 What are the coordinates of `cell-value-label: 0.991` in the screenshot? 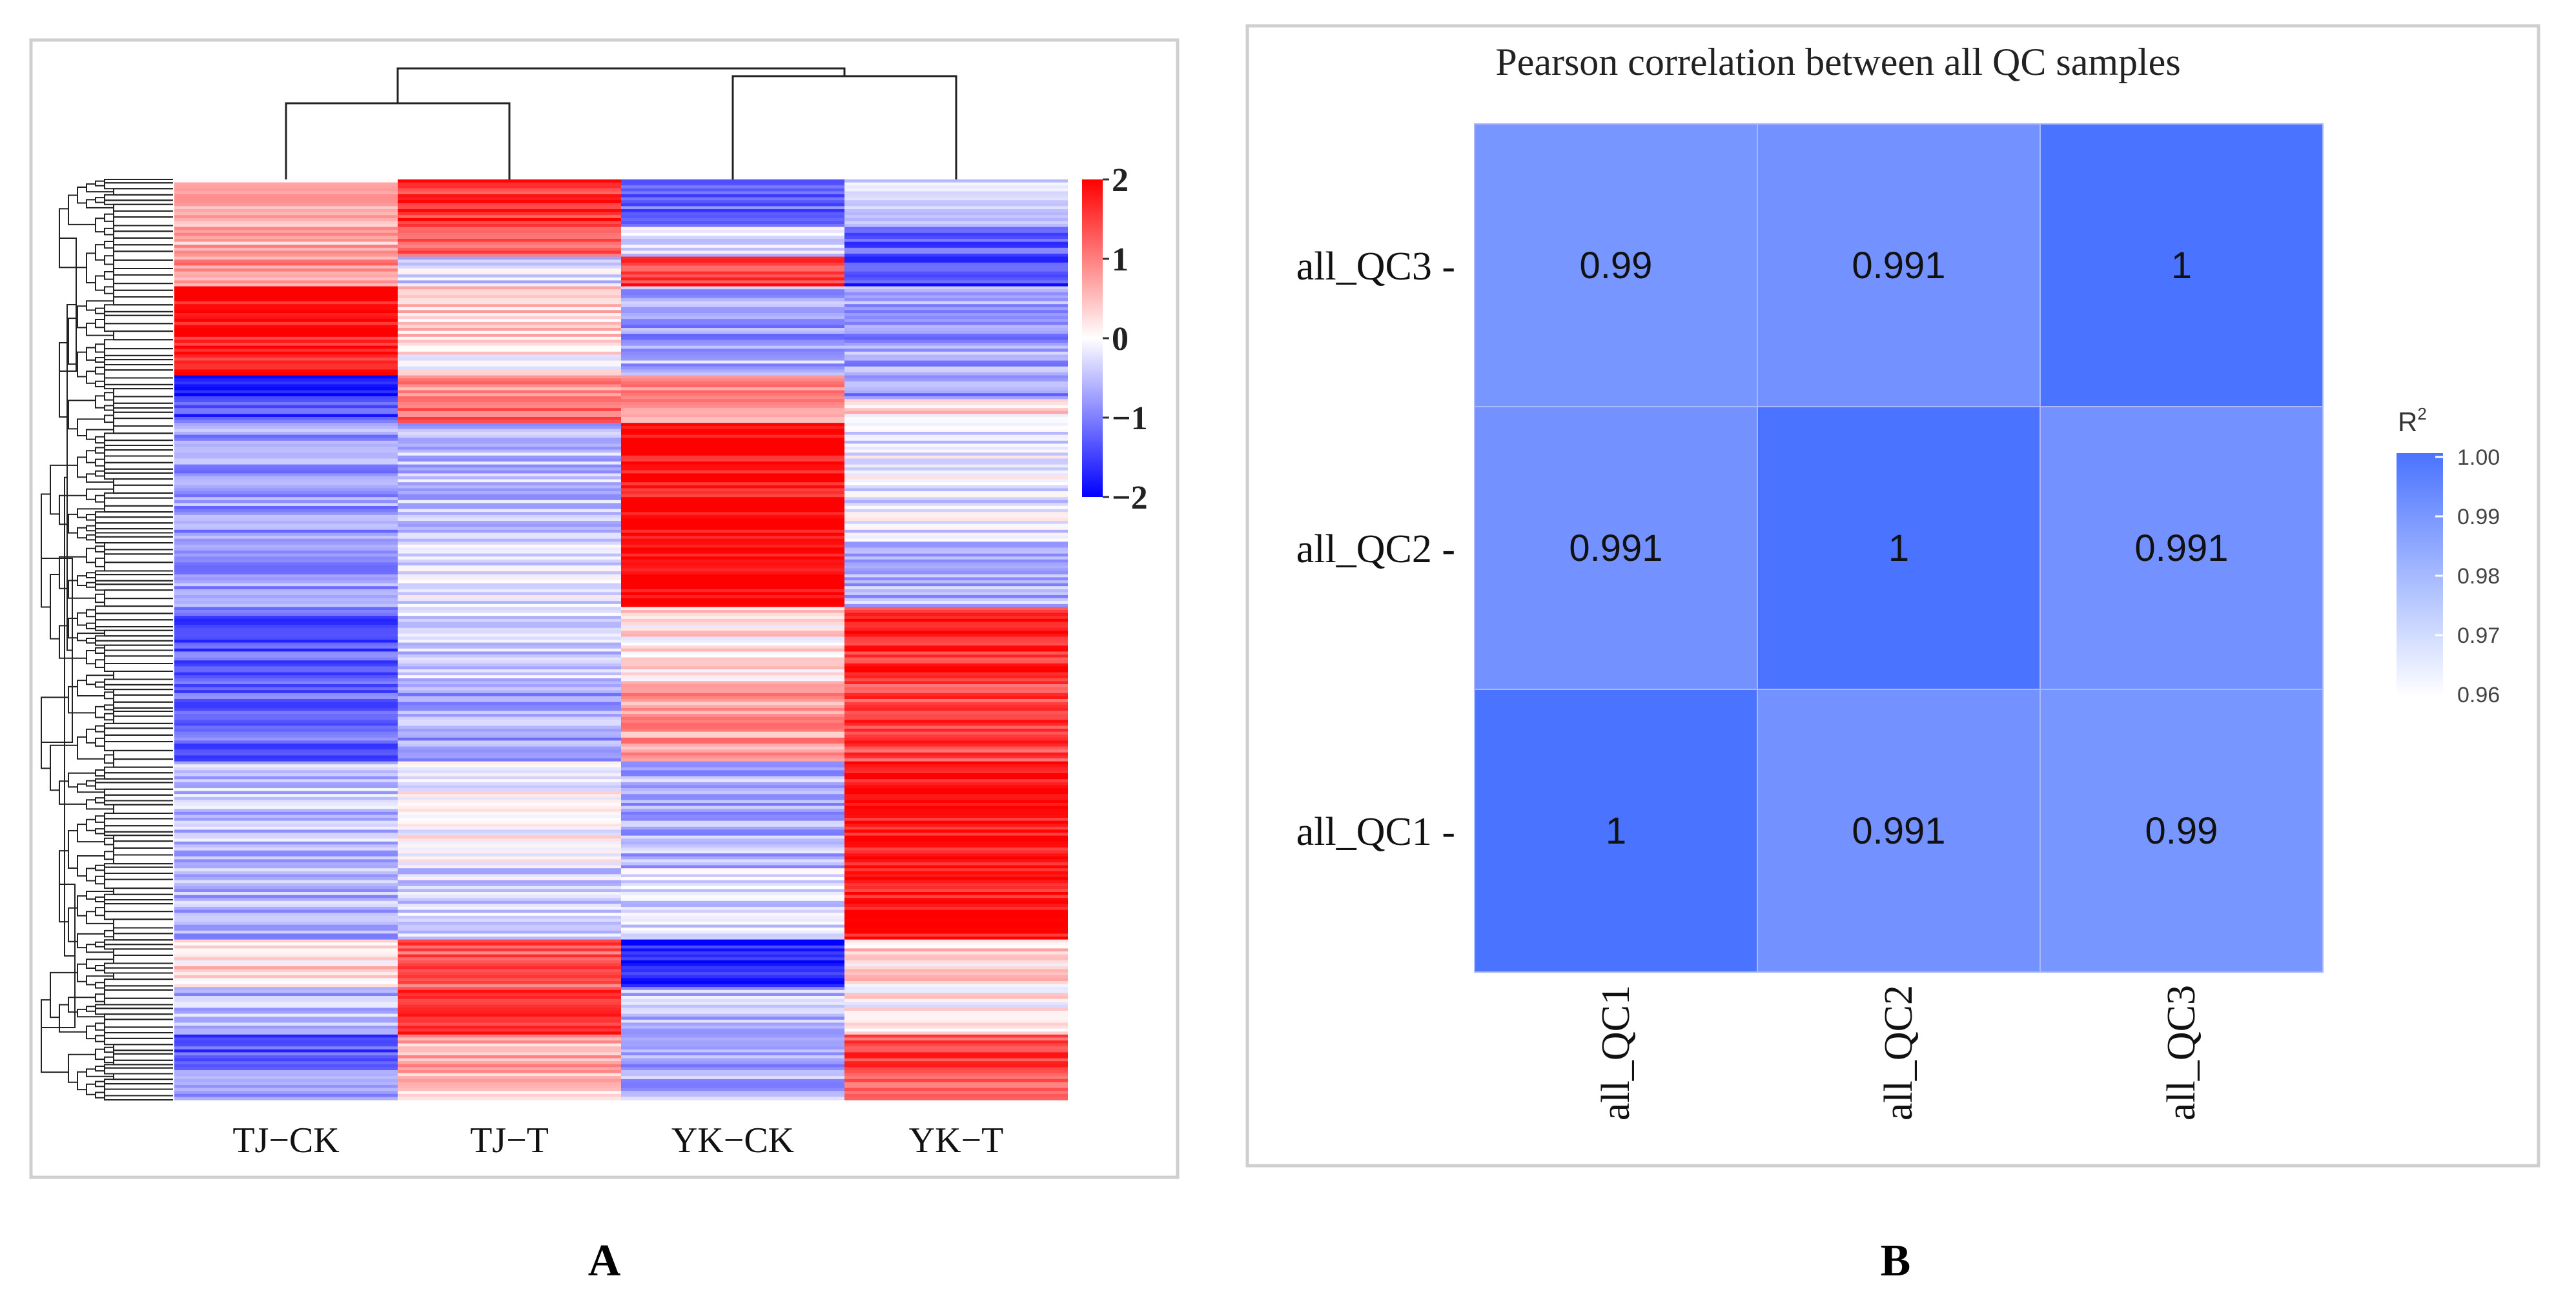 It's located at (1899, 266).